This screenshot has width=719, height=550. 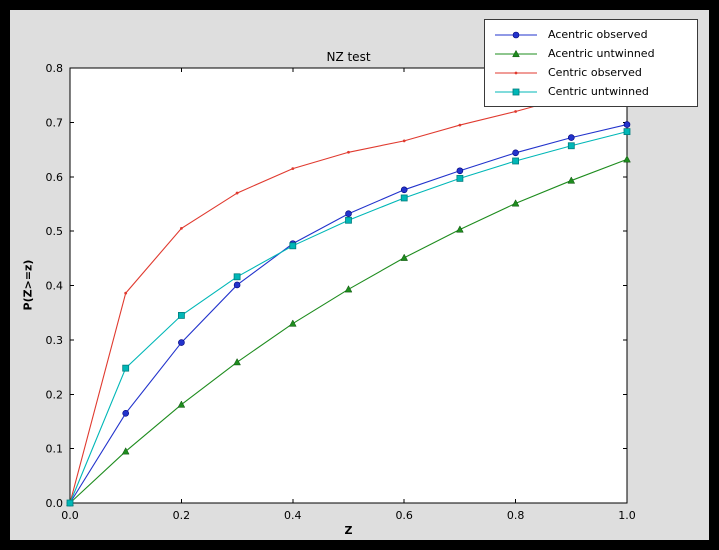 I want to click on x-tick-label: 1.0, so click(x=627, y=515).